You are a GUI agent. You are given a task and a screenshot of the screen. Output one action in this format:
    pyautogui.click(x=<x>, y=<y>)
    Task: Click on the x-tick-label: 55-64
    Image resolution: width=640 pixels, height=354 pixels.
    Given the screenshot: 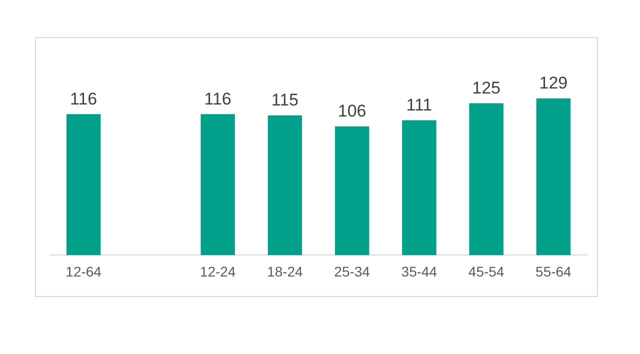 What is the action you would take?
    pyautogui.click(x=554, y=271)
    